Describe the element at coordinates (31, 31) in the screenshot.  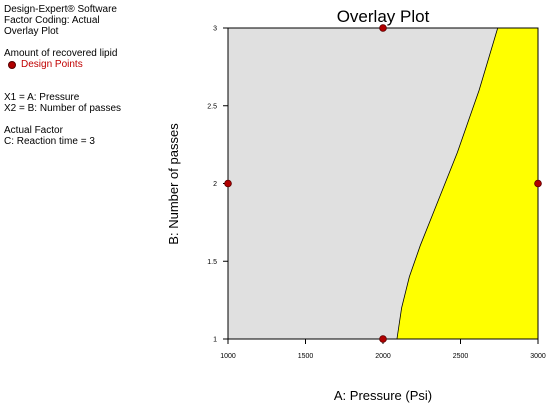
I see `plot-type: Overlay Plot` at that location.